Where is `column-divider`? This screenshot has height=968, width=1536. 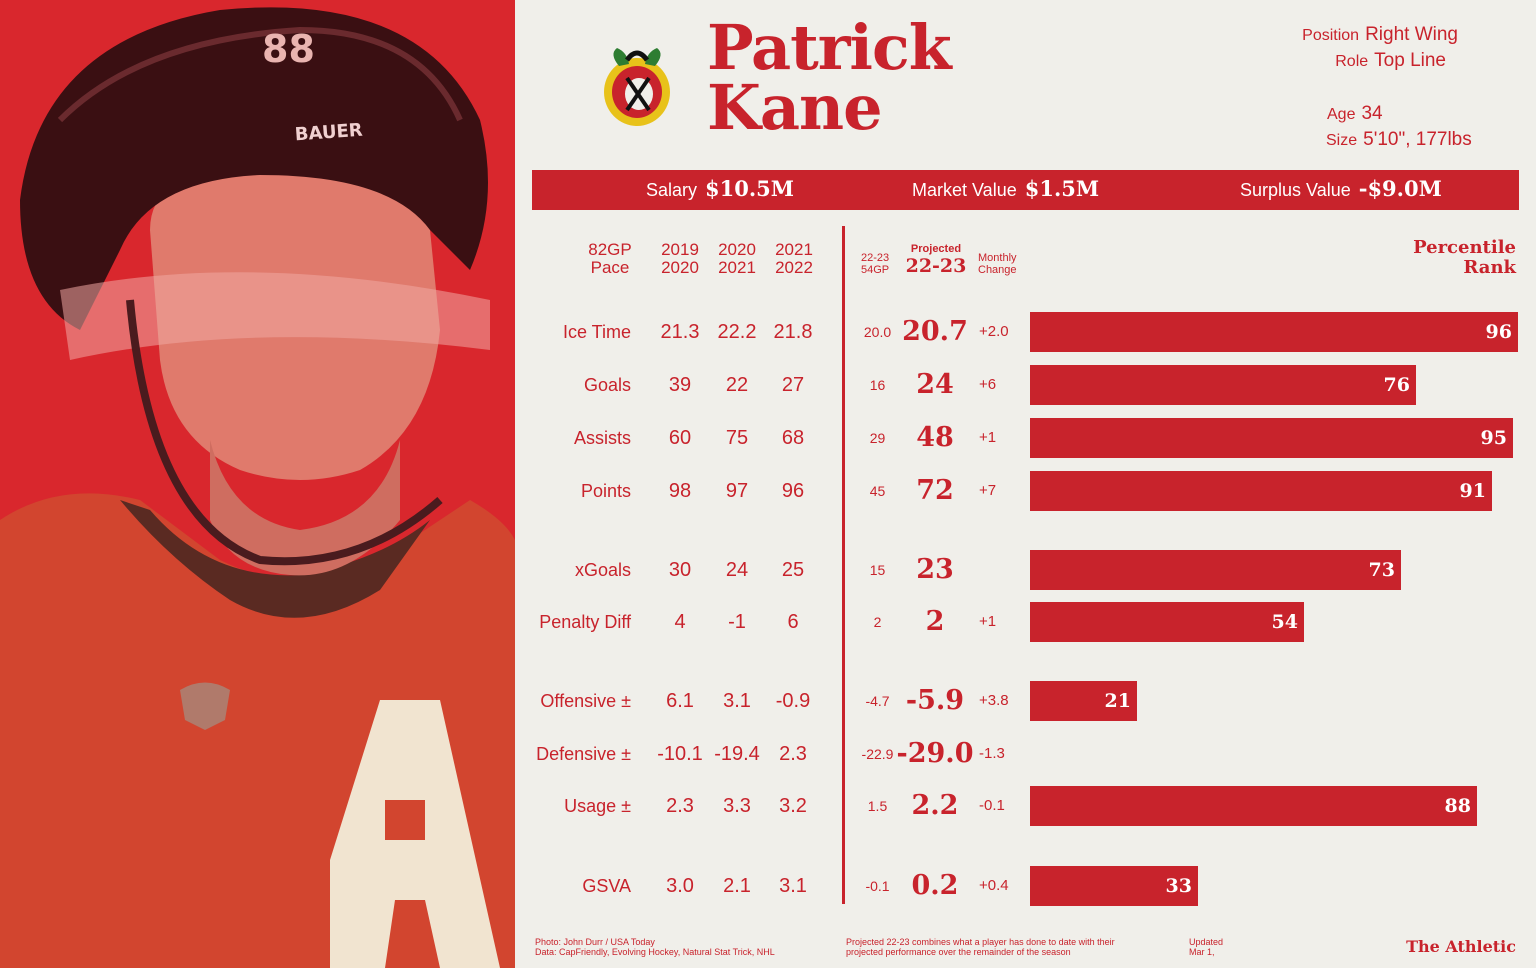 column-divider is located at coordinates (843, 565).